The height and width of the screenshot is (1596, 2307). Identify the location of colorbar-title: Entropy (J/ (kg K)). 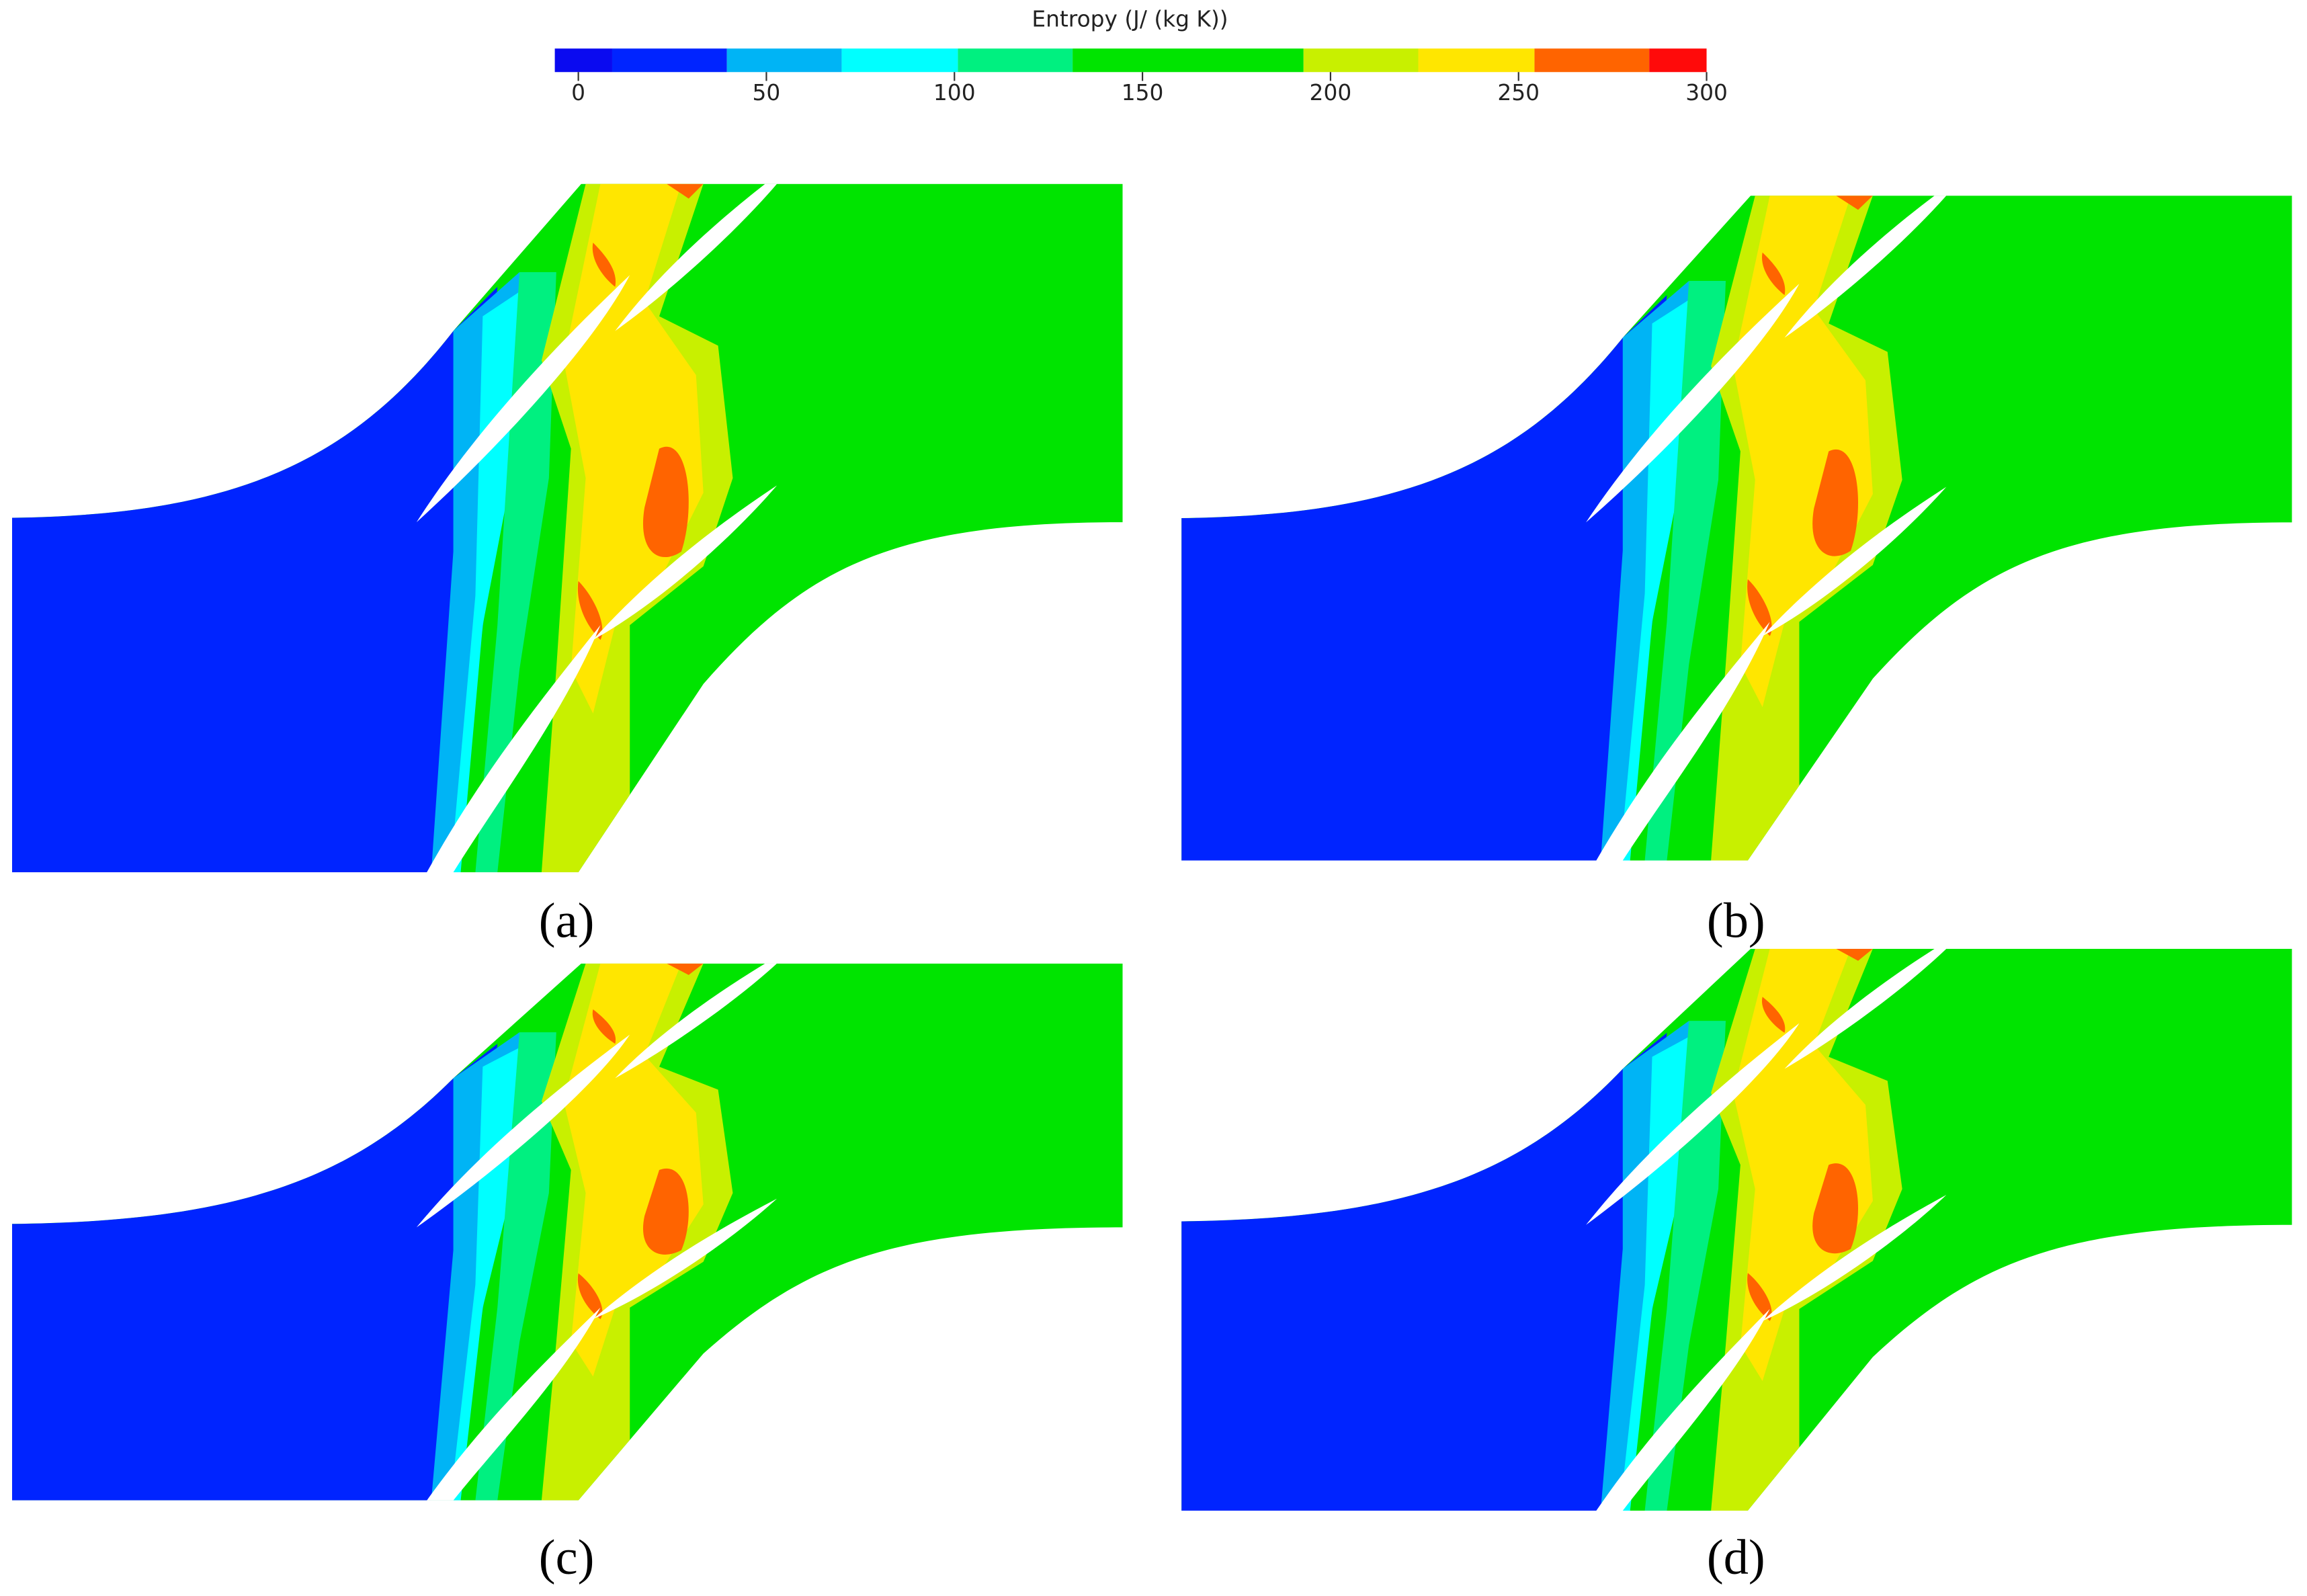
(1130, 19).